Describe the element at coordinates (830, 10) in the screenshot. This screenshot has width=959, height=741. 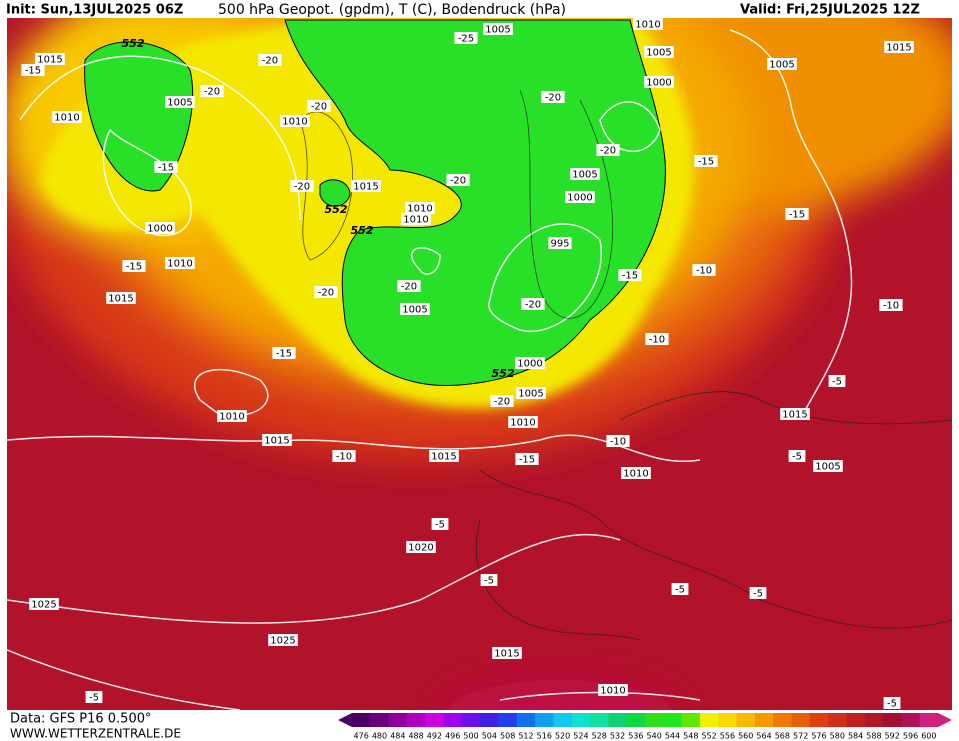
I see `valid-time: Valid: Fri,25JUL2025 12Z` at that location.